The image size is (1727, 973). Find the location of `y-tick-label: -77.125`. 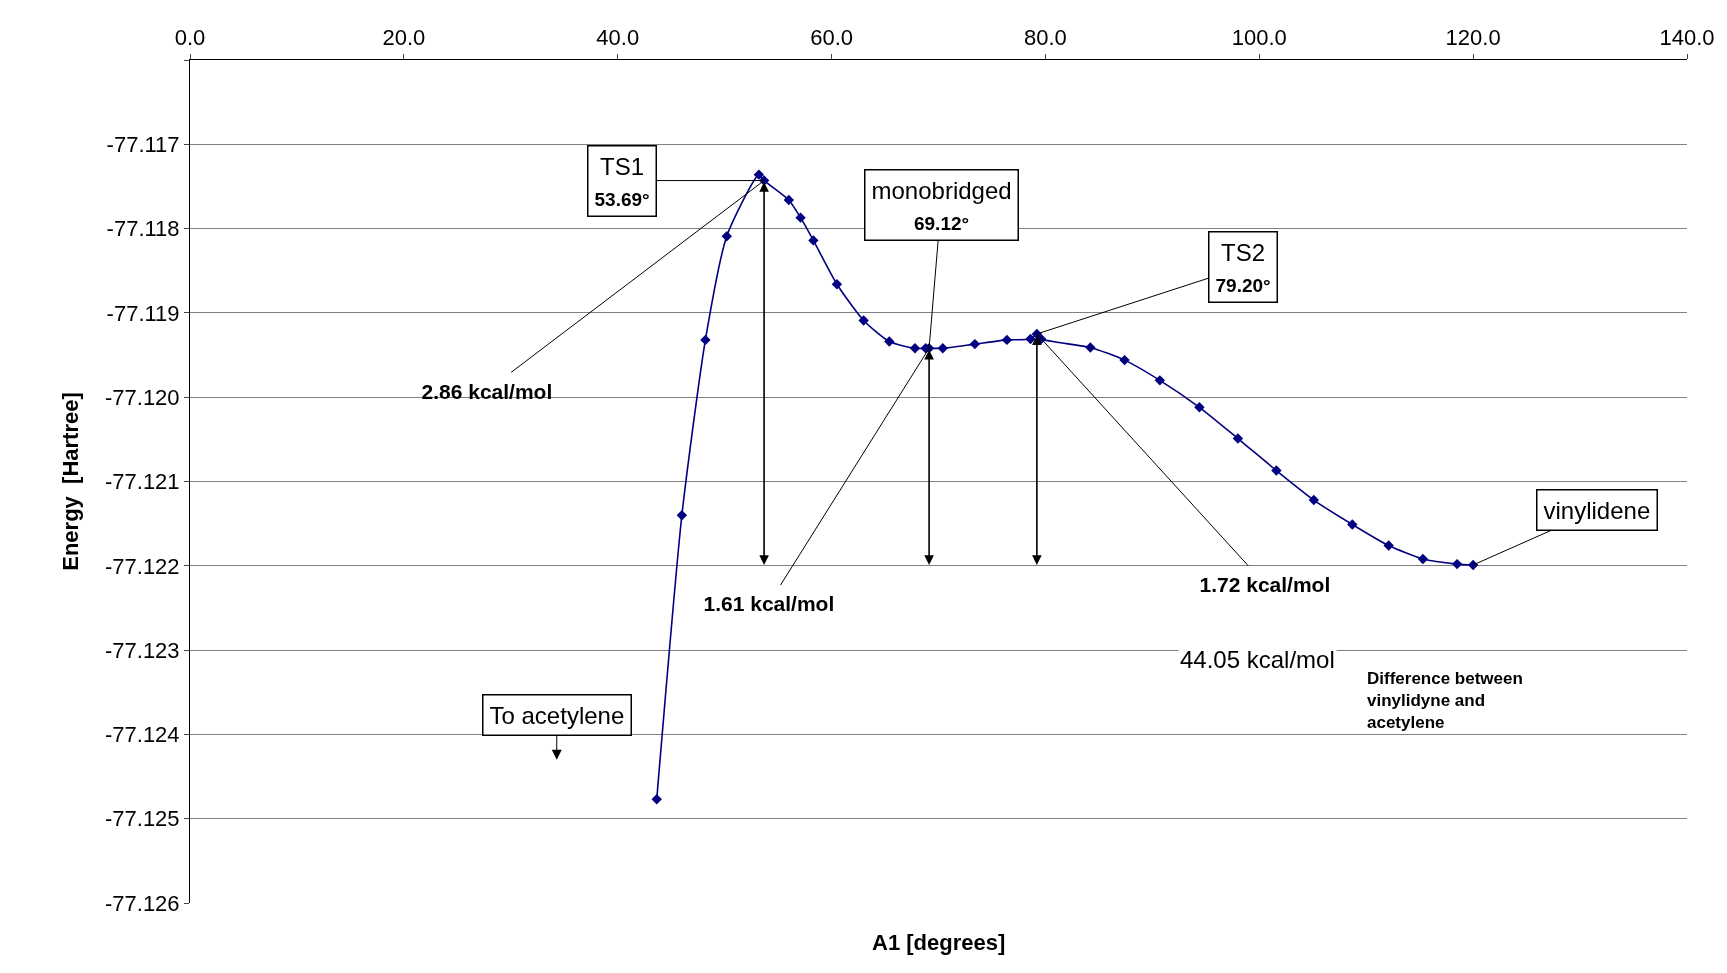

y-tick-label: -77.125 is located at coordinates (142, 819).